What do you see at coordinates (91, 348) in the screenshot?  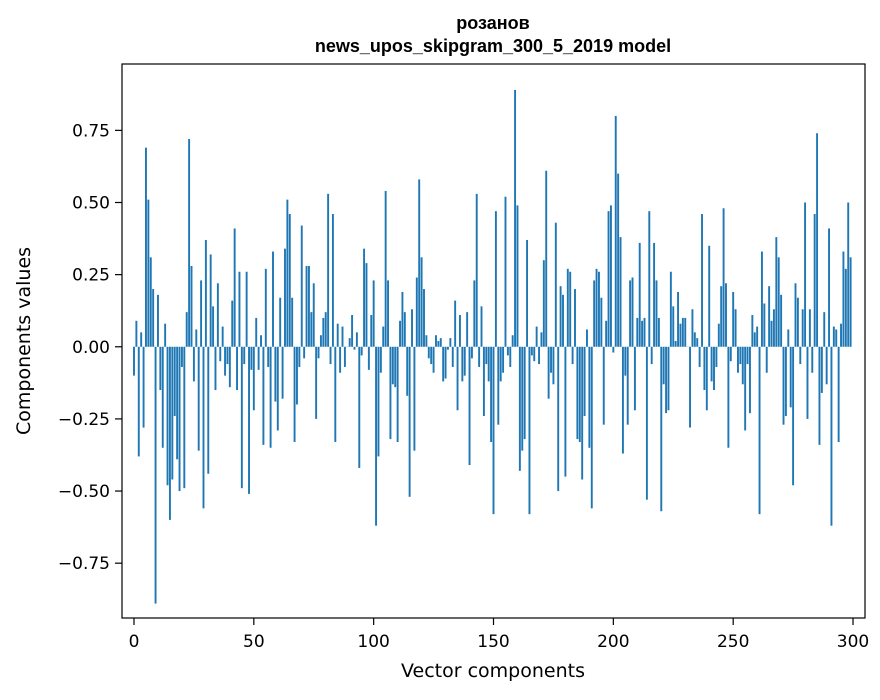 I see `y-tick-label: 0.00` at bounding box center [91, 348].